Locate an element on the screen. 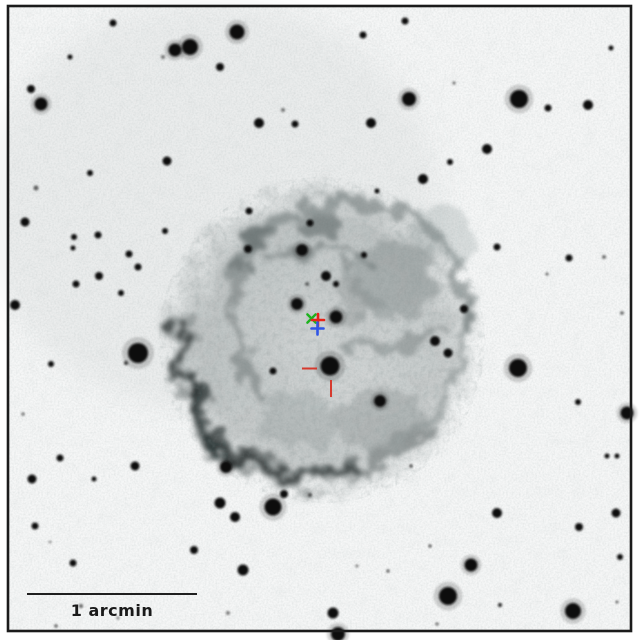 This screenshot has width=640, height=640. scale-bar-label: 1 arcmin is located at coordinates (112, 610).